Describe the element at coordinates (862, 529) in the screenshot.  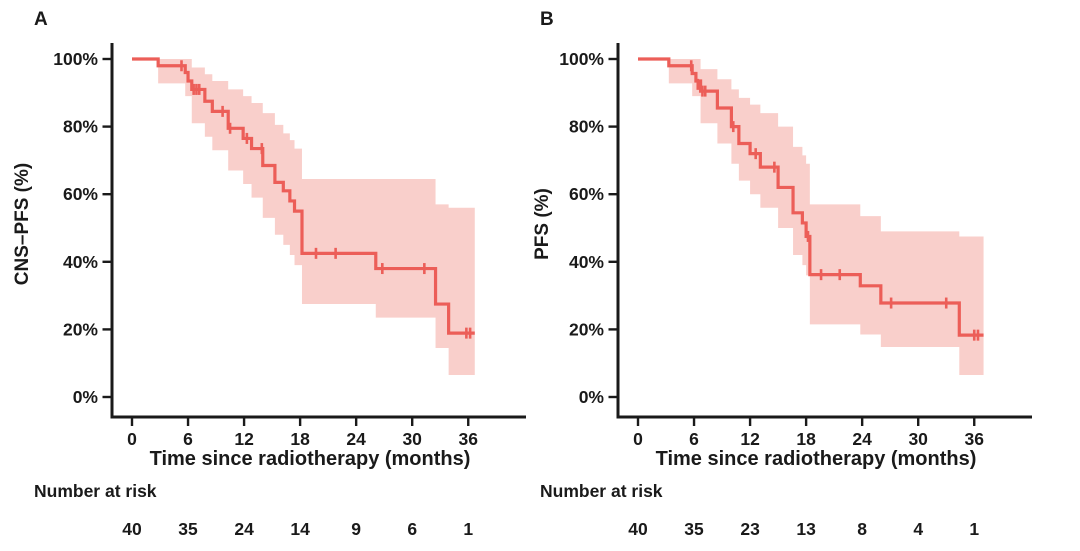
I see `risk-count: 8` at that location.